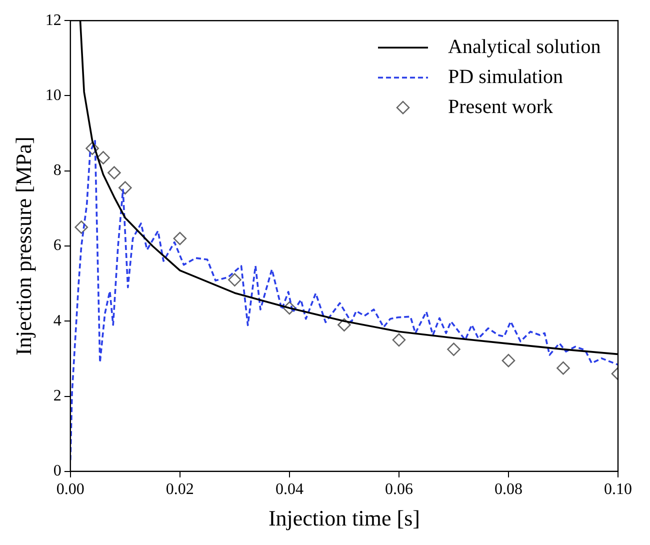 The height and width of the screenshot is (545, 650). What do you see at coordinates (524, 47) in the screenshot?
I see `legend-label: Analytical solution` at bounding box center [524, 47].